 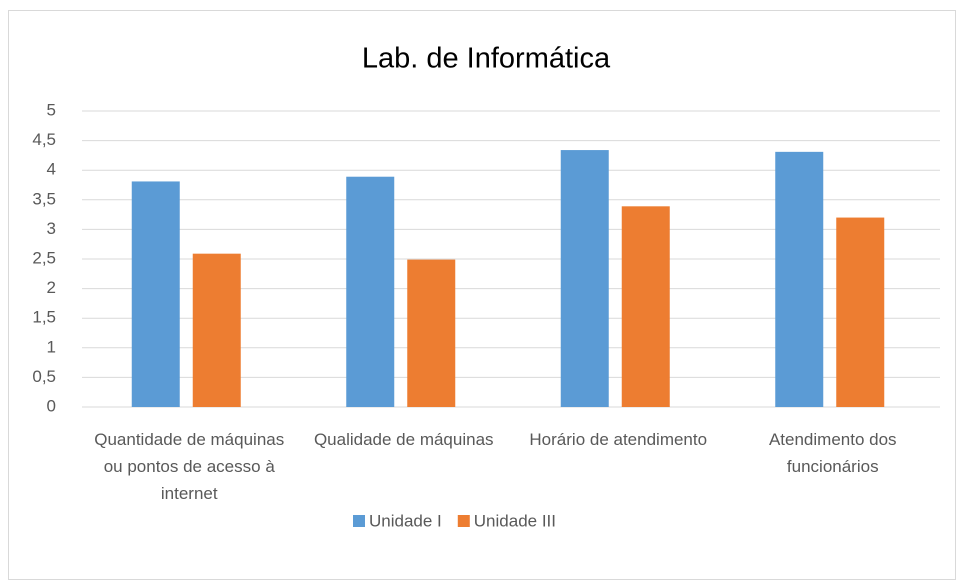 What do you see at coordinates (51, 405) in the screenshot?
I see `y-tick-label: 0` at bounding box center [51, 405].